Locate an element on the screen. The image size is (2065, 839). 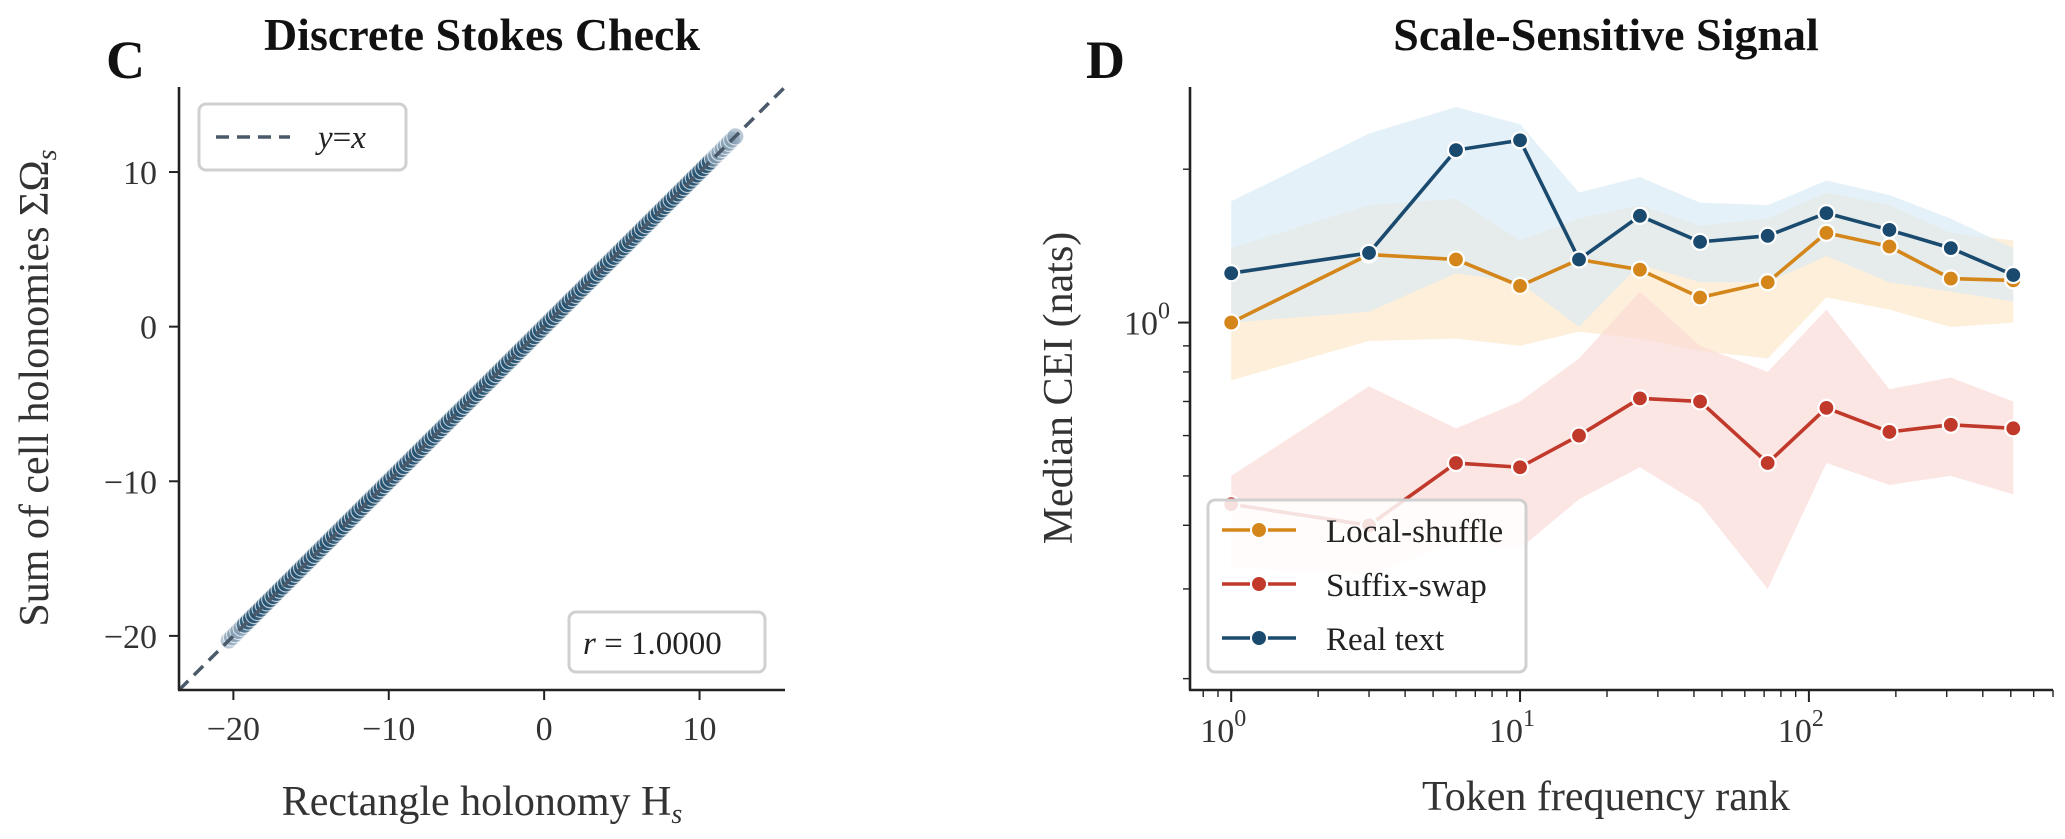
panel-c-r-annotation: r = 1.0000 is located at coordinates (667, 642).